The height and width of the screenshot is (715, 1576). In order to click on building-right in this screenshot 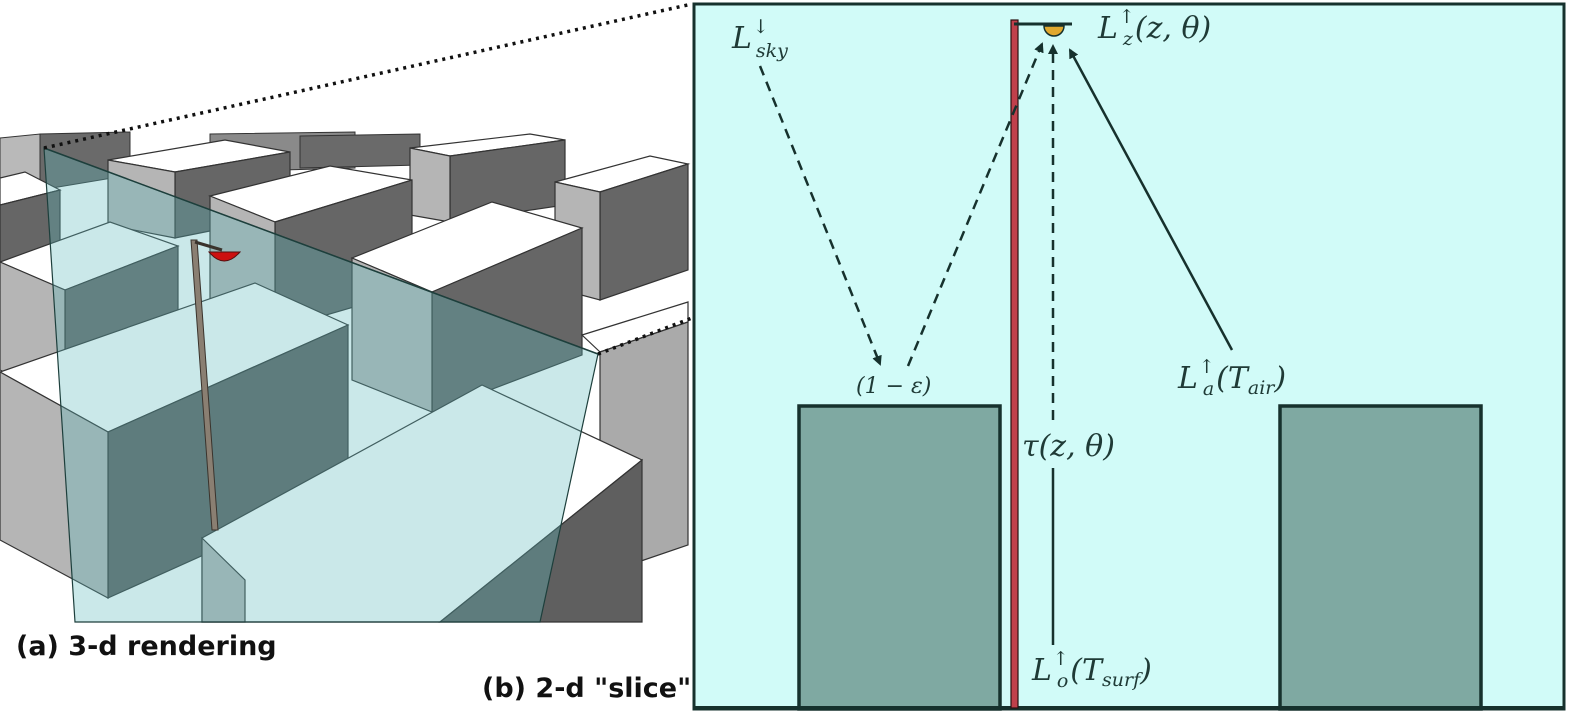, I will do `click(1380, 557)`.